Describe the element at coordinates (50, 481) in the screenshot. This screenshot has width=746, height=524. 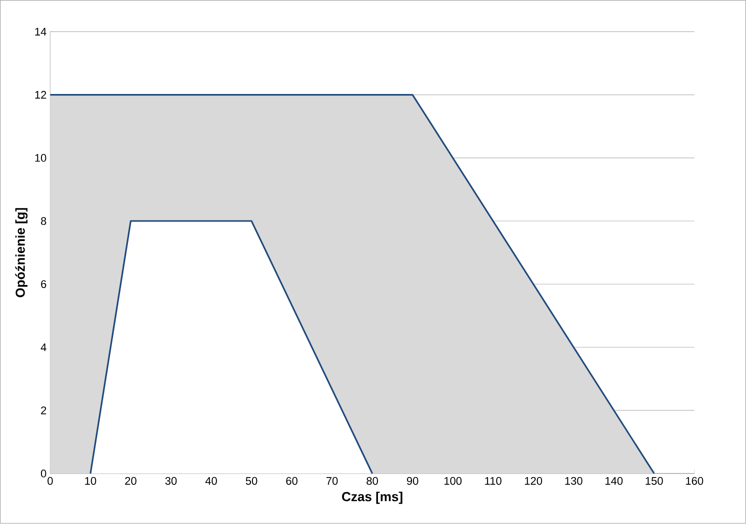
I see `x-tick-label: 0` at that location.